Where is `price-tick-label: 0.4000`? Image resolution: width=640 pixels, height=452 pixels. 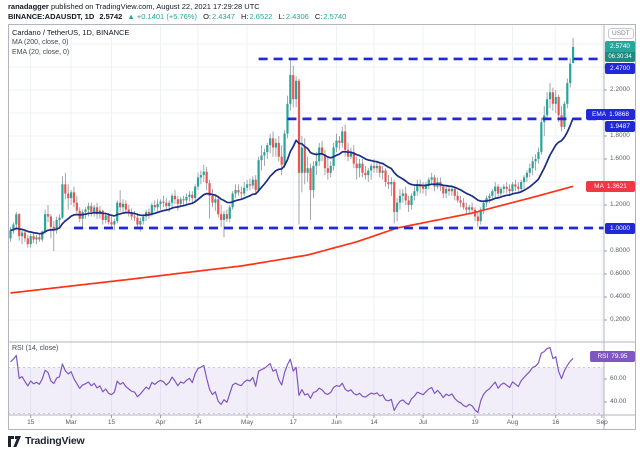
price-tick-label: 0.4000 is located at coordinates (620, 296).